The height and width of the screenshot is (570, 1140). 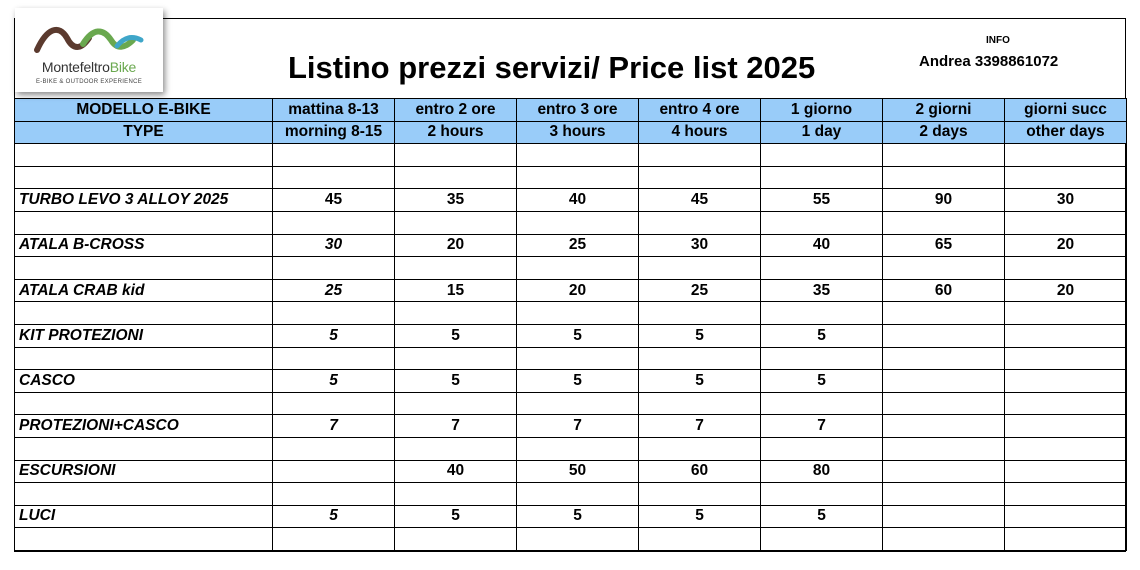 What do you see at coordinates (998, 40) in the screenshot?
I see `info-label: INFO` at bounding box center [998, 40].